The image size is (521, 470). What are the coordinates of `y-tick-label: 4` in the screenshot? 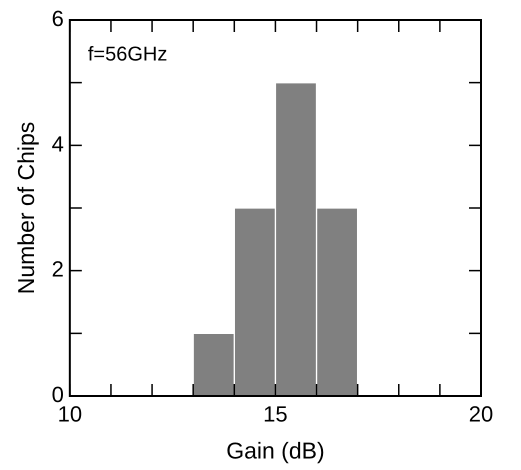 It's located at (58, 143).